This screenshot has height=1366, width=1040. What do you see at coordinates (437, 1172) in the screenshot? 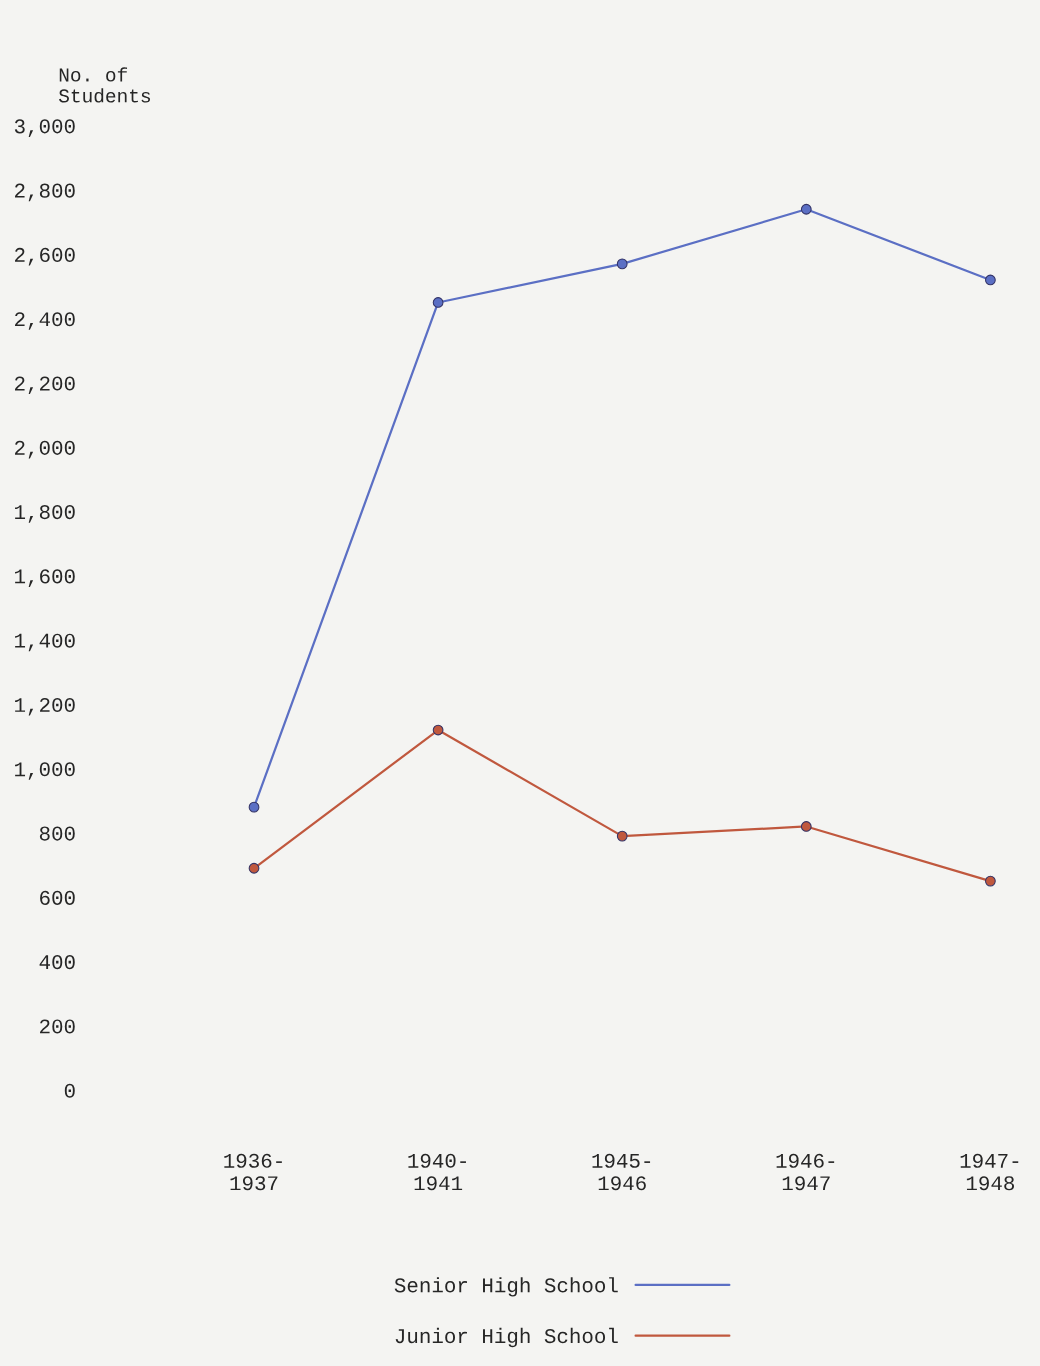
I see `x-tick-label: 1940- 1941` at bounding box center [437, 1172].